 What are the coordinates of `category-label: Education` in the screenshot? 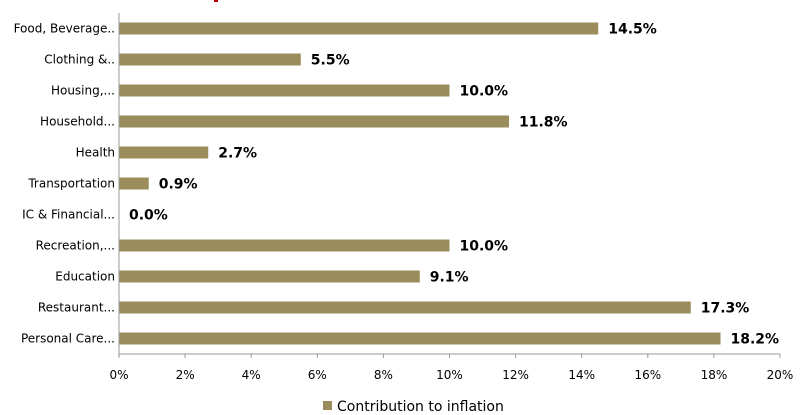 It's located at (85, 277).